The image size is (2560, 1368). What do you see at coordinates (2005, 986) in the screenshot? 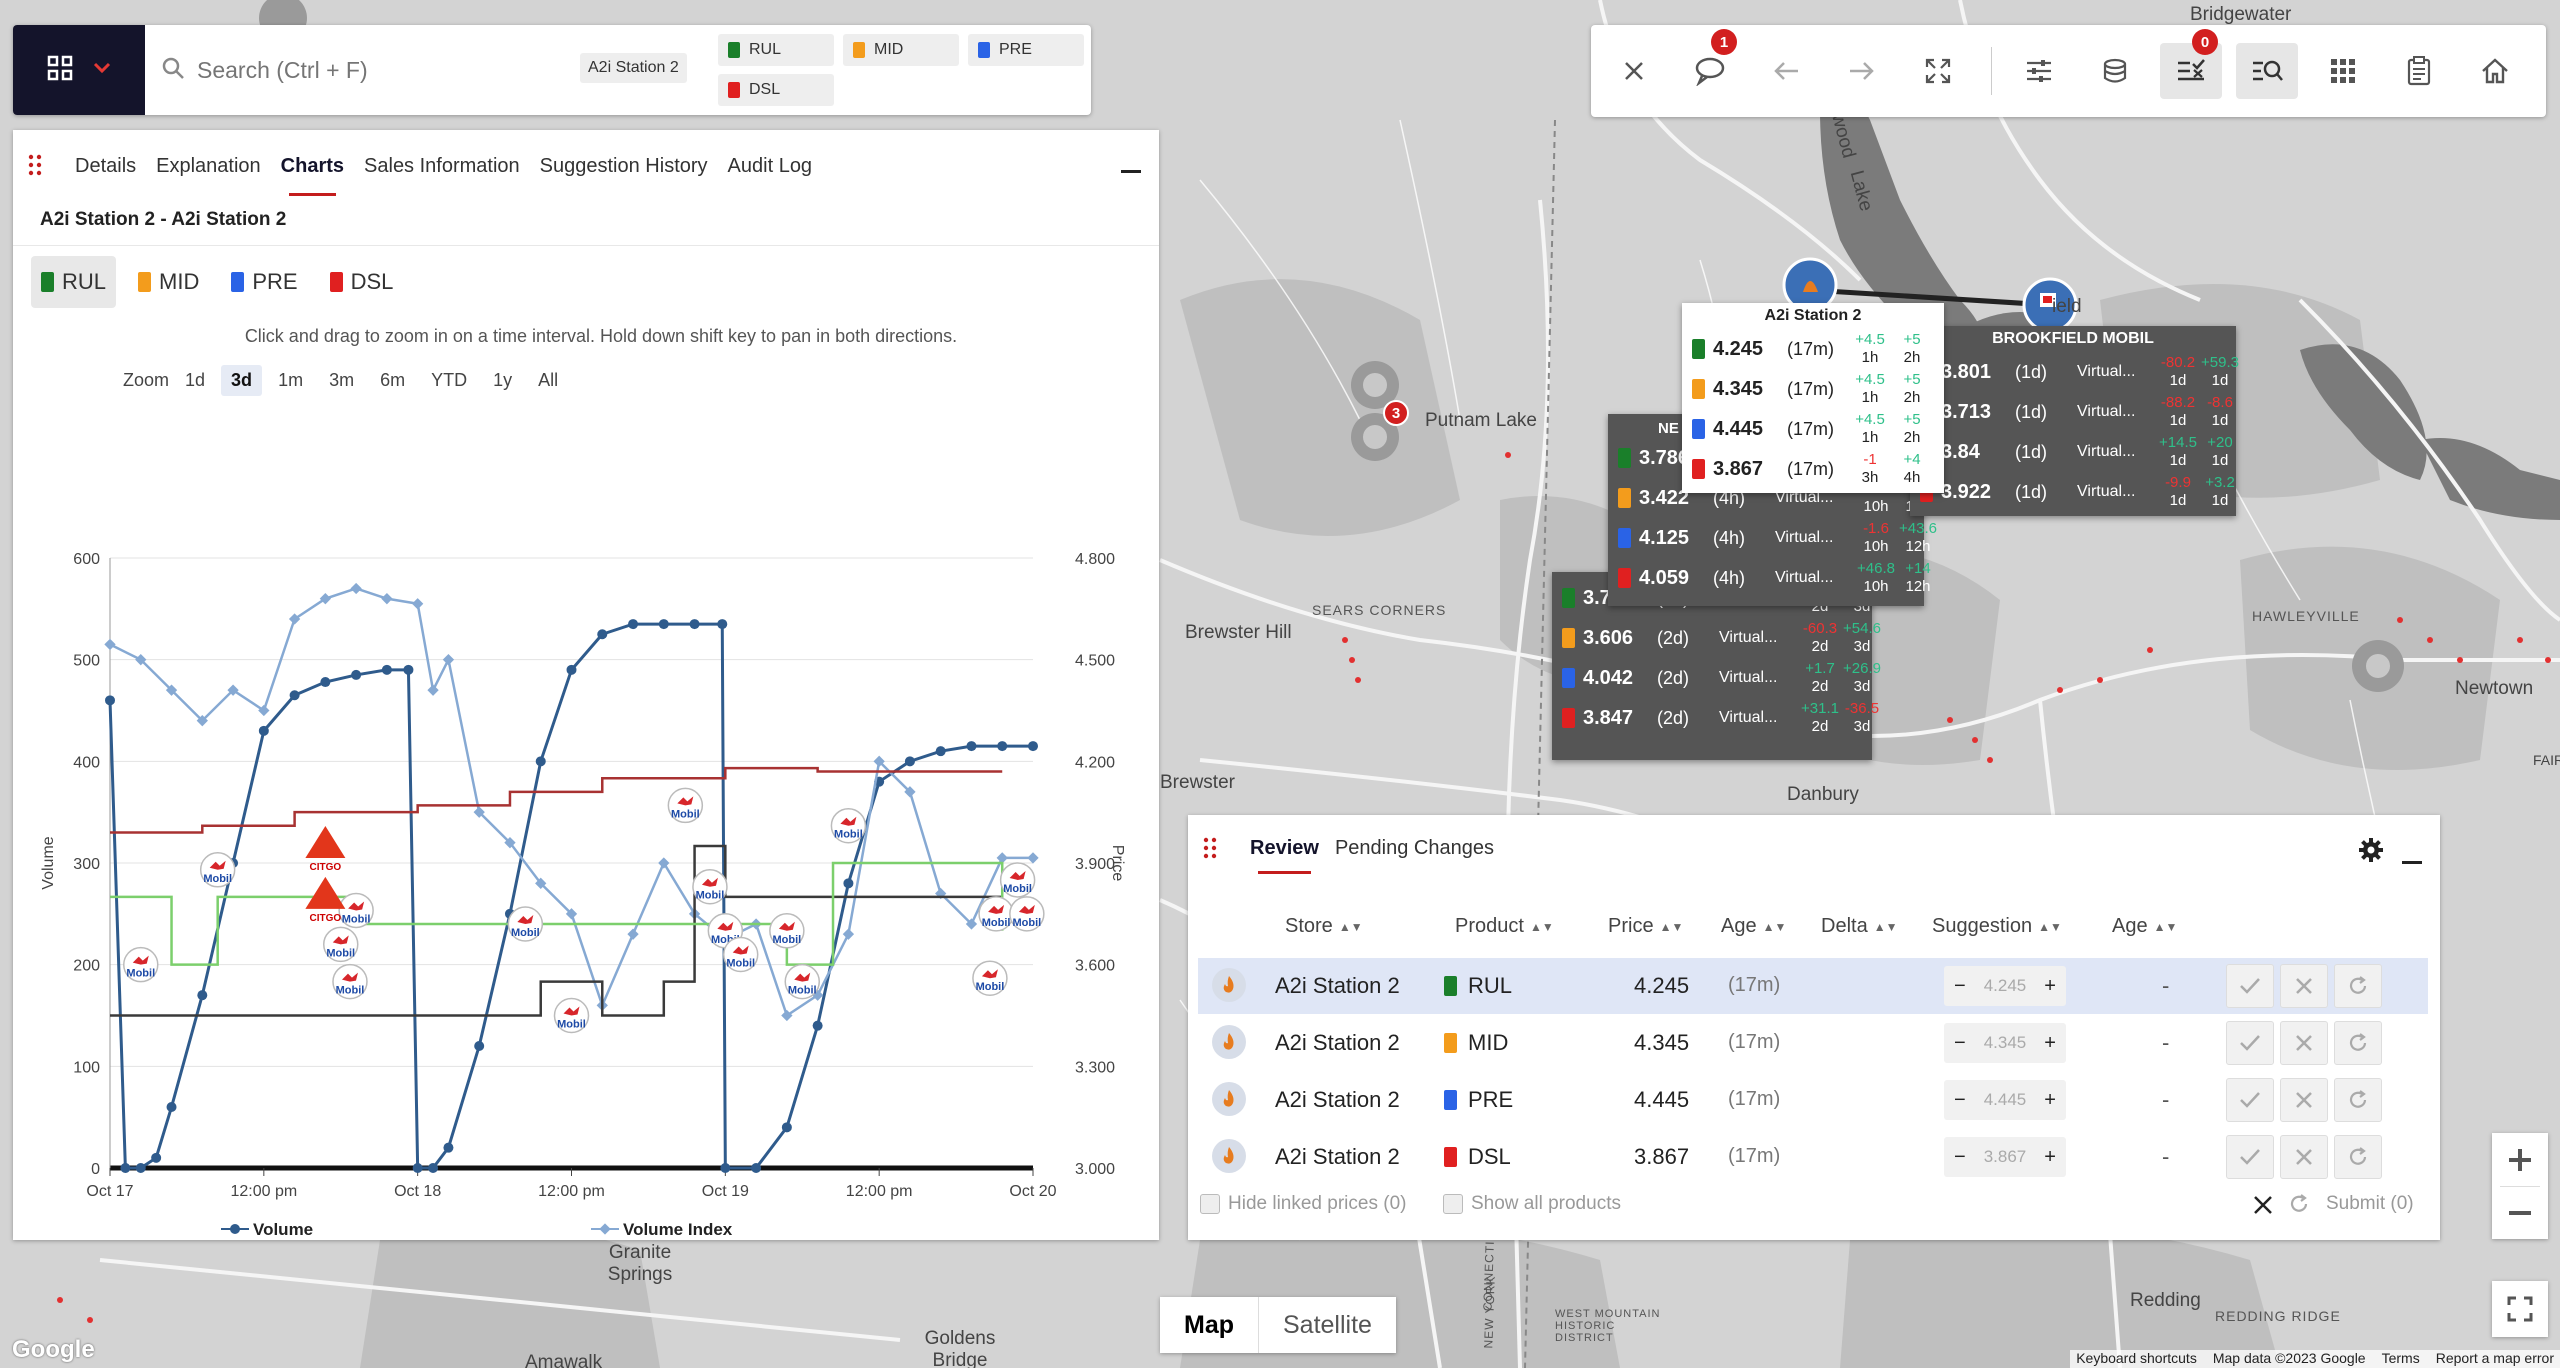
I see `suggestion-stepper: −4.245 +` at bounding box center [2005, 986].